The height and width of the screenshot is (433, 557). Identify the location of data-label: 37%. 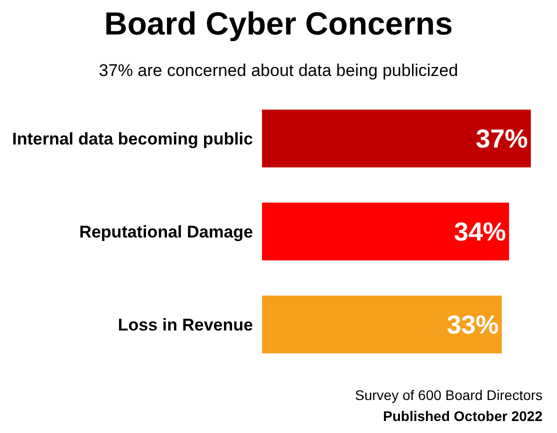
(502, 139).